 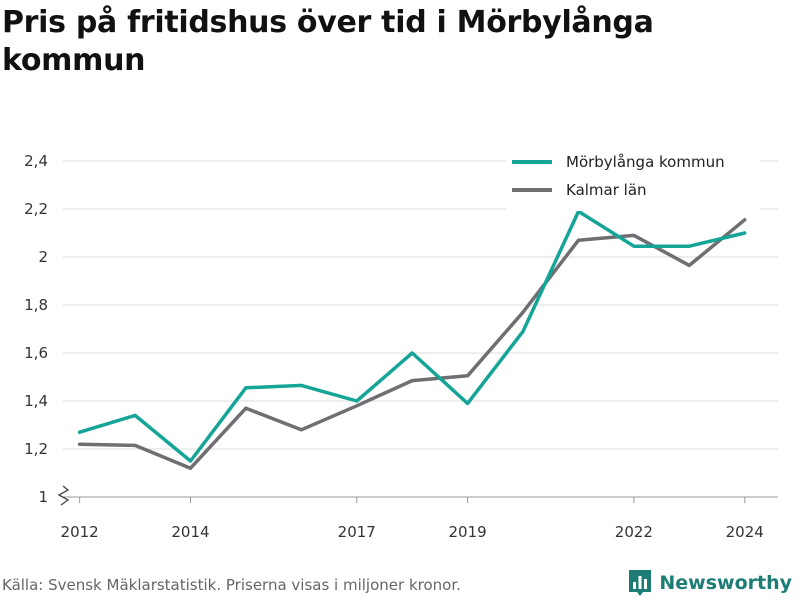 What do you see at coordinates (645, 162) in the screenshot?
I see `legend-label: Mörbylånga kommun` at bounding box center [645, 162].